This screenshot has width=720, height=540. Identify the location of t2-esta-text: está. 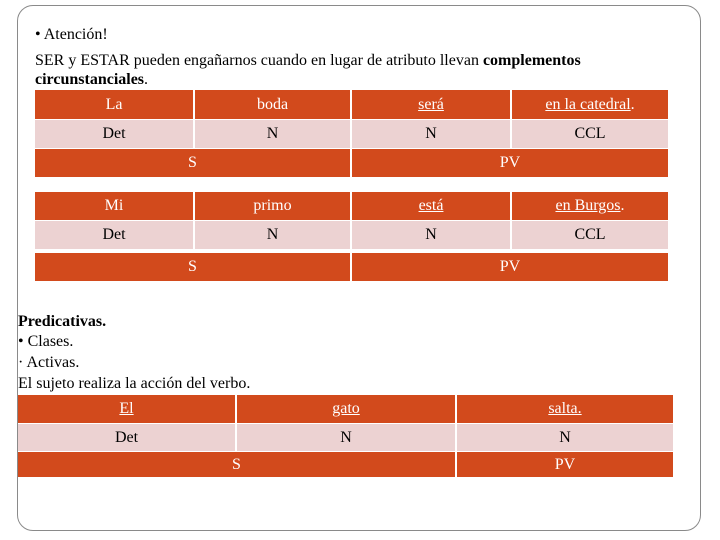
(431, 205).